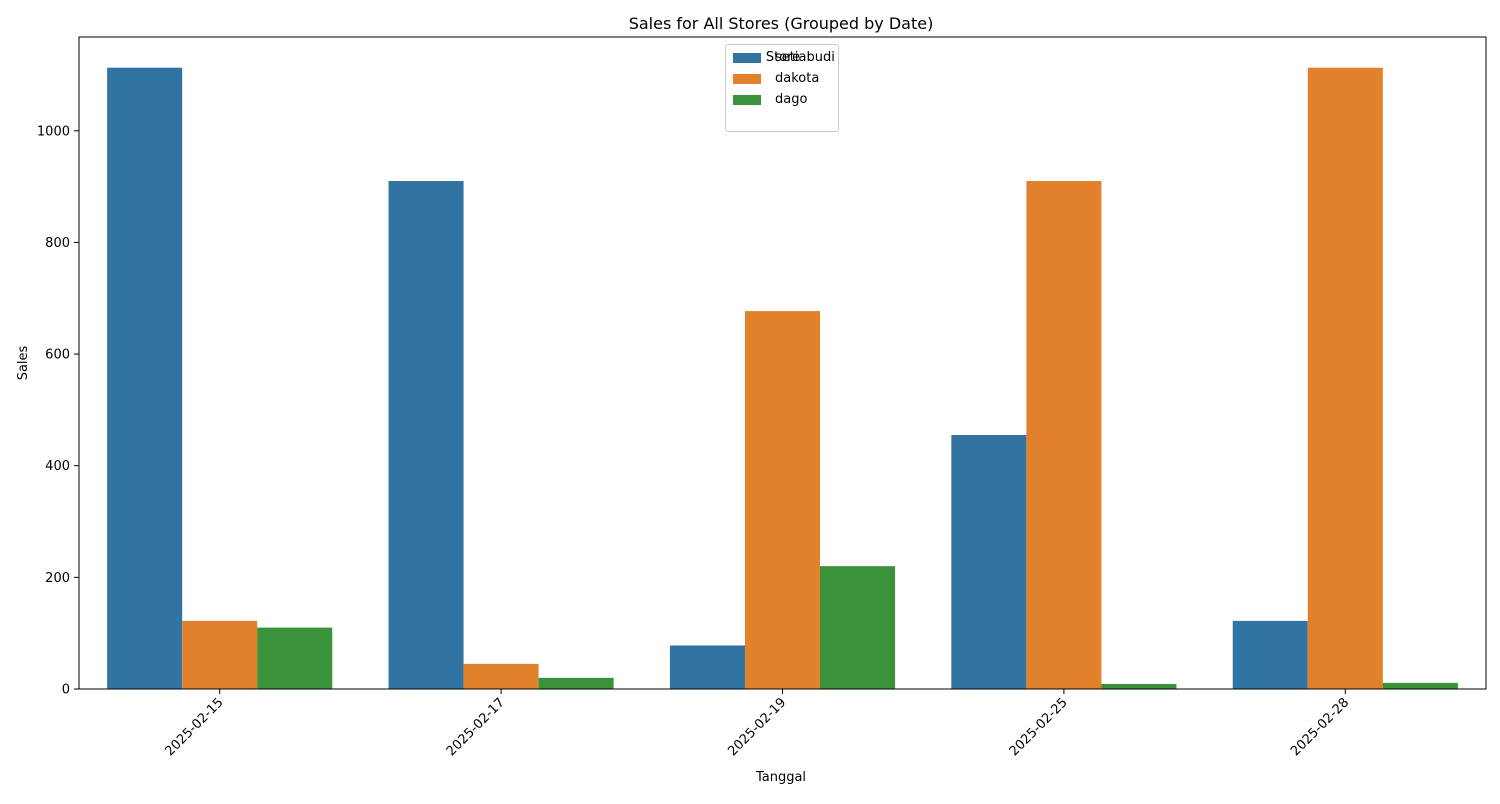 Image resolution: width=1500 pixels, height=804 pixels. Describe the element at coordinates (797, 78) in the screenshot. I see `legend-label-dakota: dakota` at that location.